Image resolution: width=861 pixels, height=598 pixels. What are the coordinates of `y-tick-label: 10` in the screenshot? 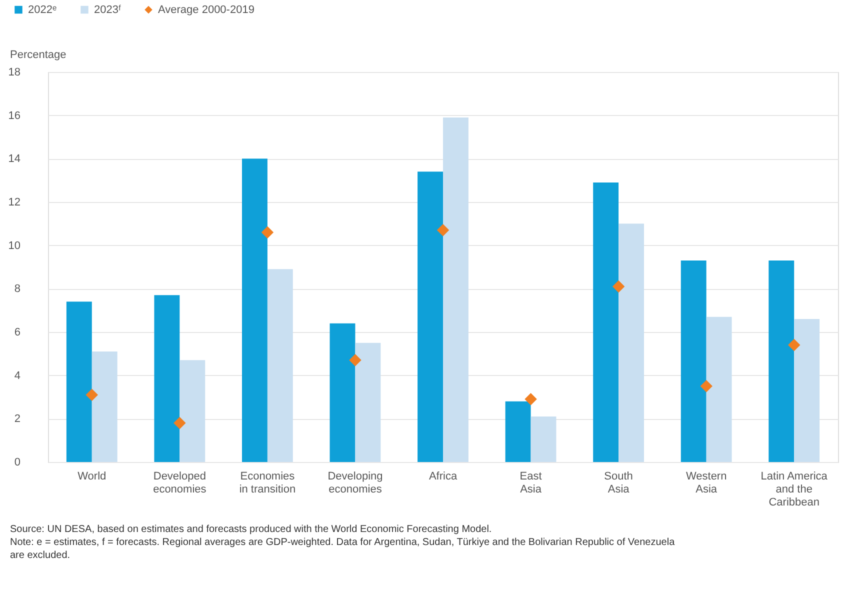 It's located at (14, 246).